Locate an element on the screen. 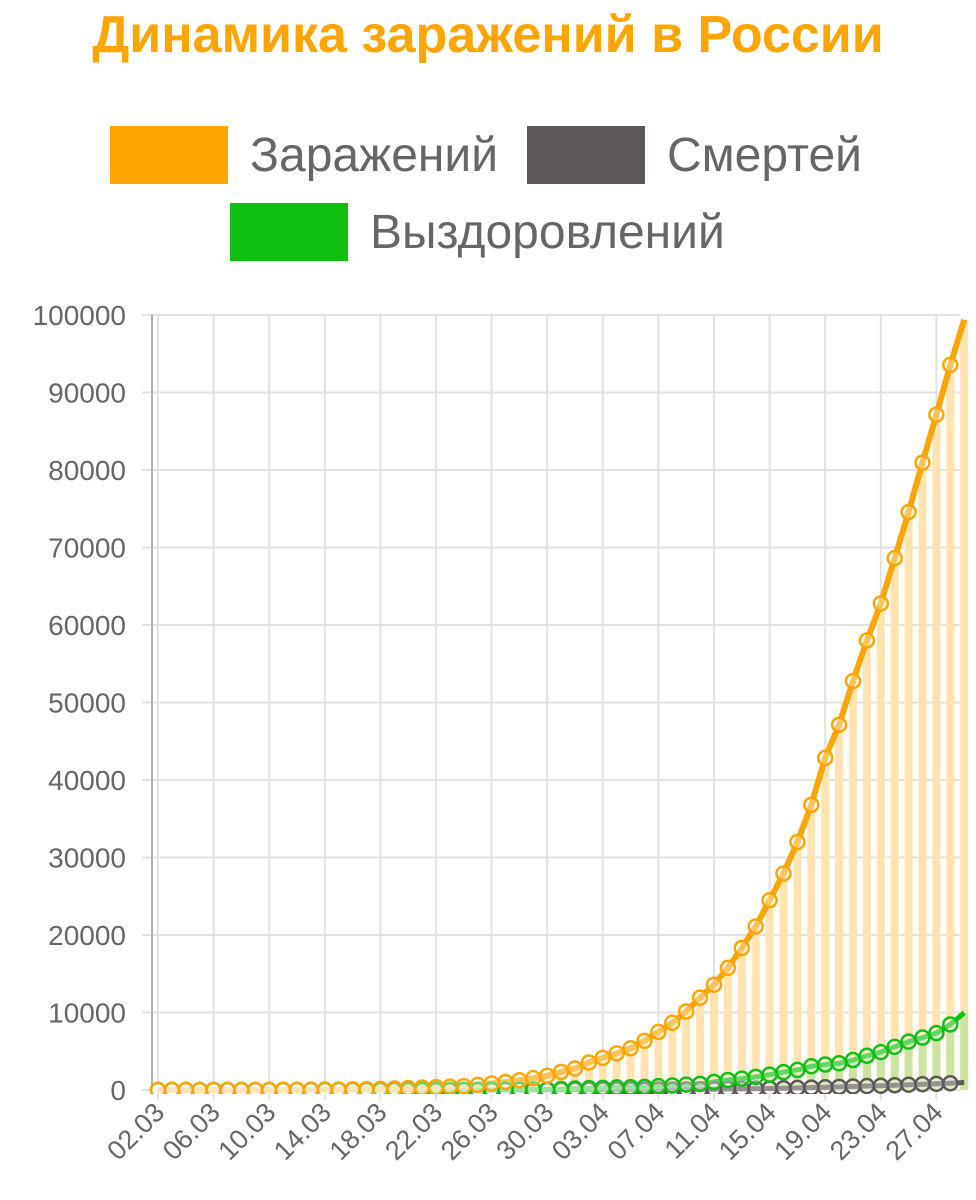 This screenshot has width=976, height=1200. legend-label-recovered: Выздоровлений is located at coordinates (547, 232).